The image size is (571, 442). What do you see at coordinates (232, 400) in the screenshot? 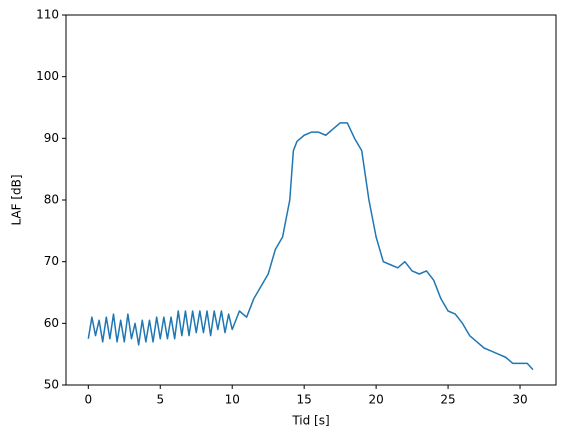
I see `x-tick-label: 10` at bounding box center [232, 400].